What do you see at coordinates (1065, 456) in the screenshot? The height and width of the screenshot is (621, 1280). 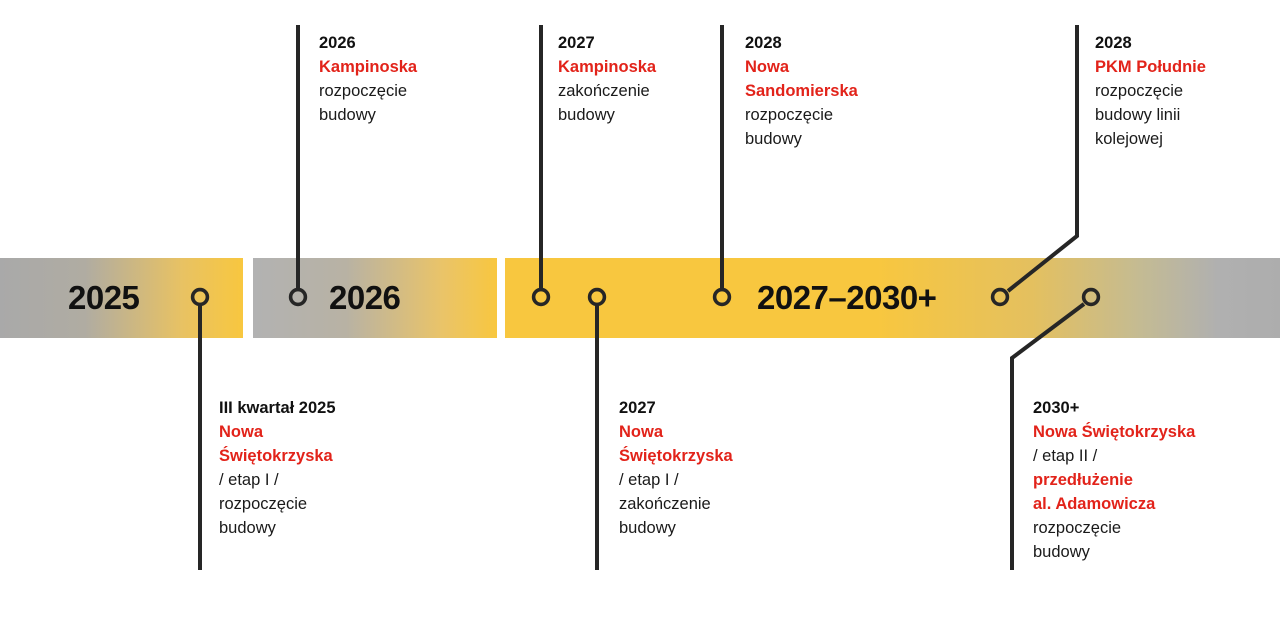 I see `note-stage-label: / etap II /` at bounding box center [1065, 456].